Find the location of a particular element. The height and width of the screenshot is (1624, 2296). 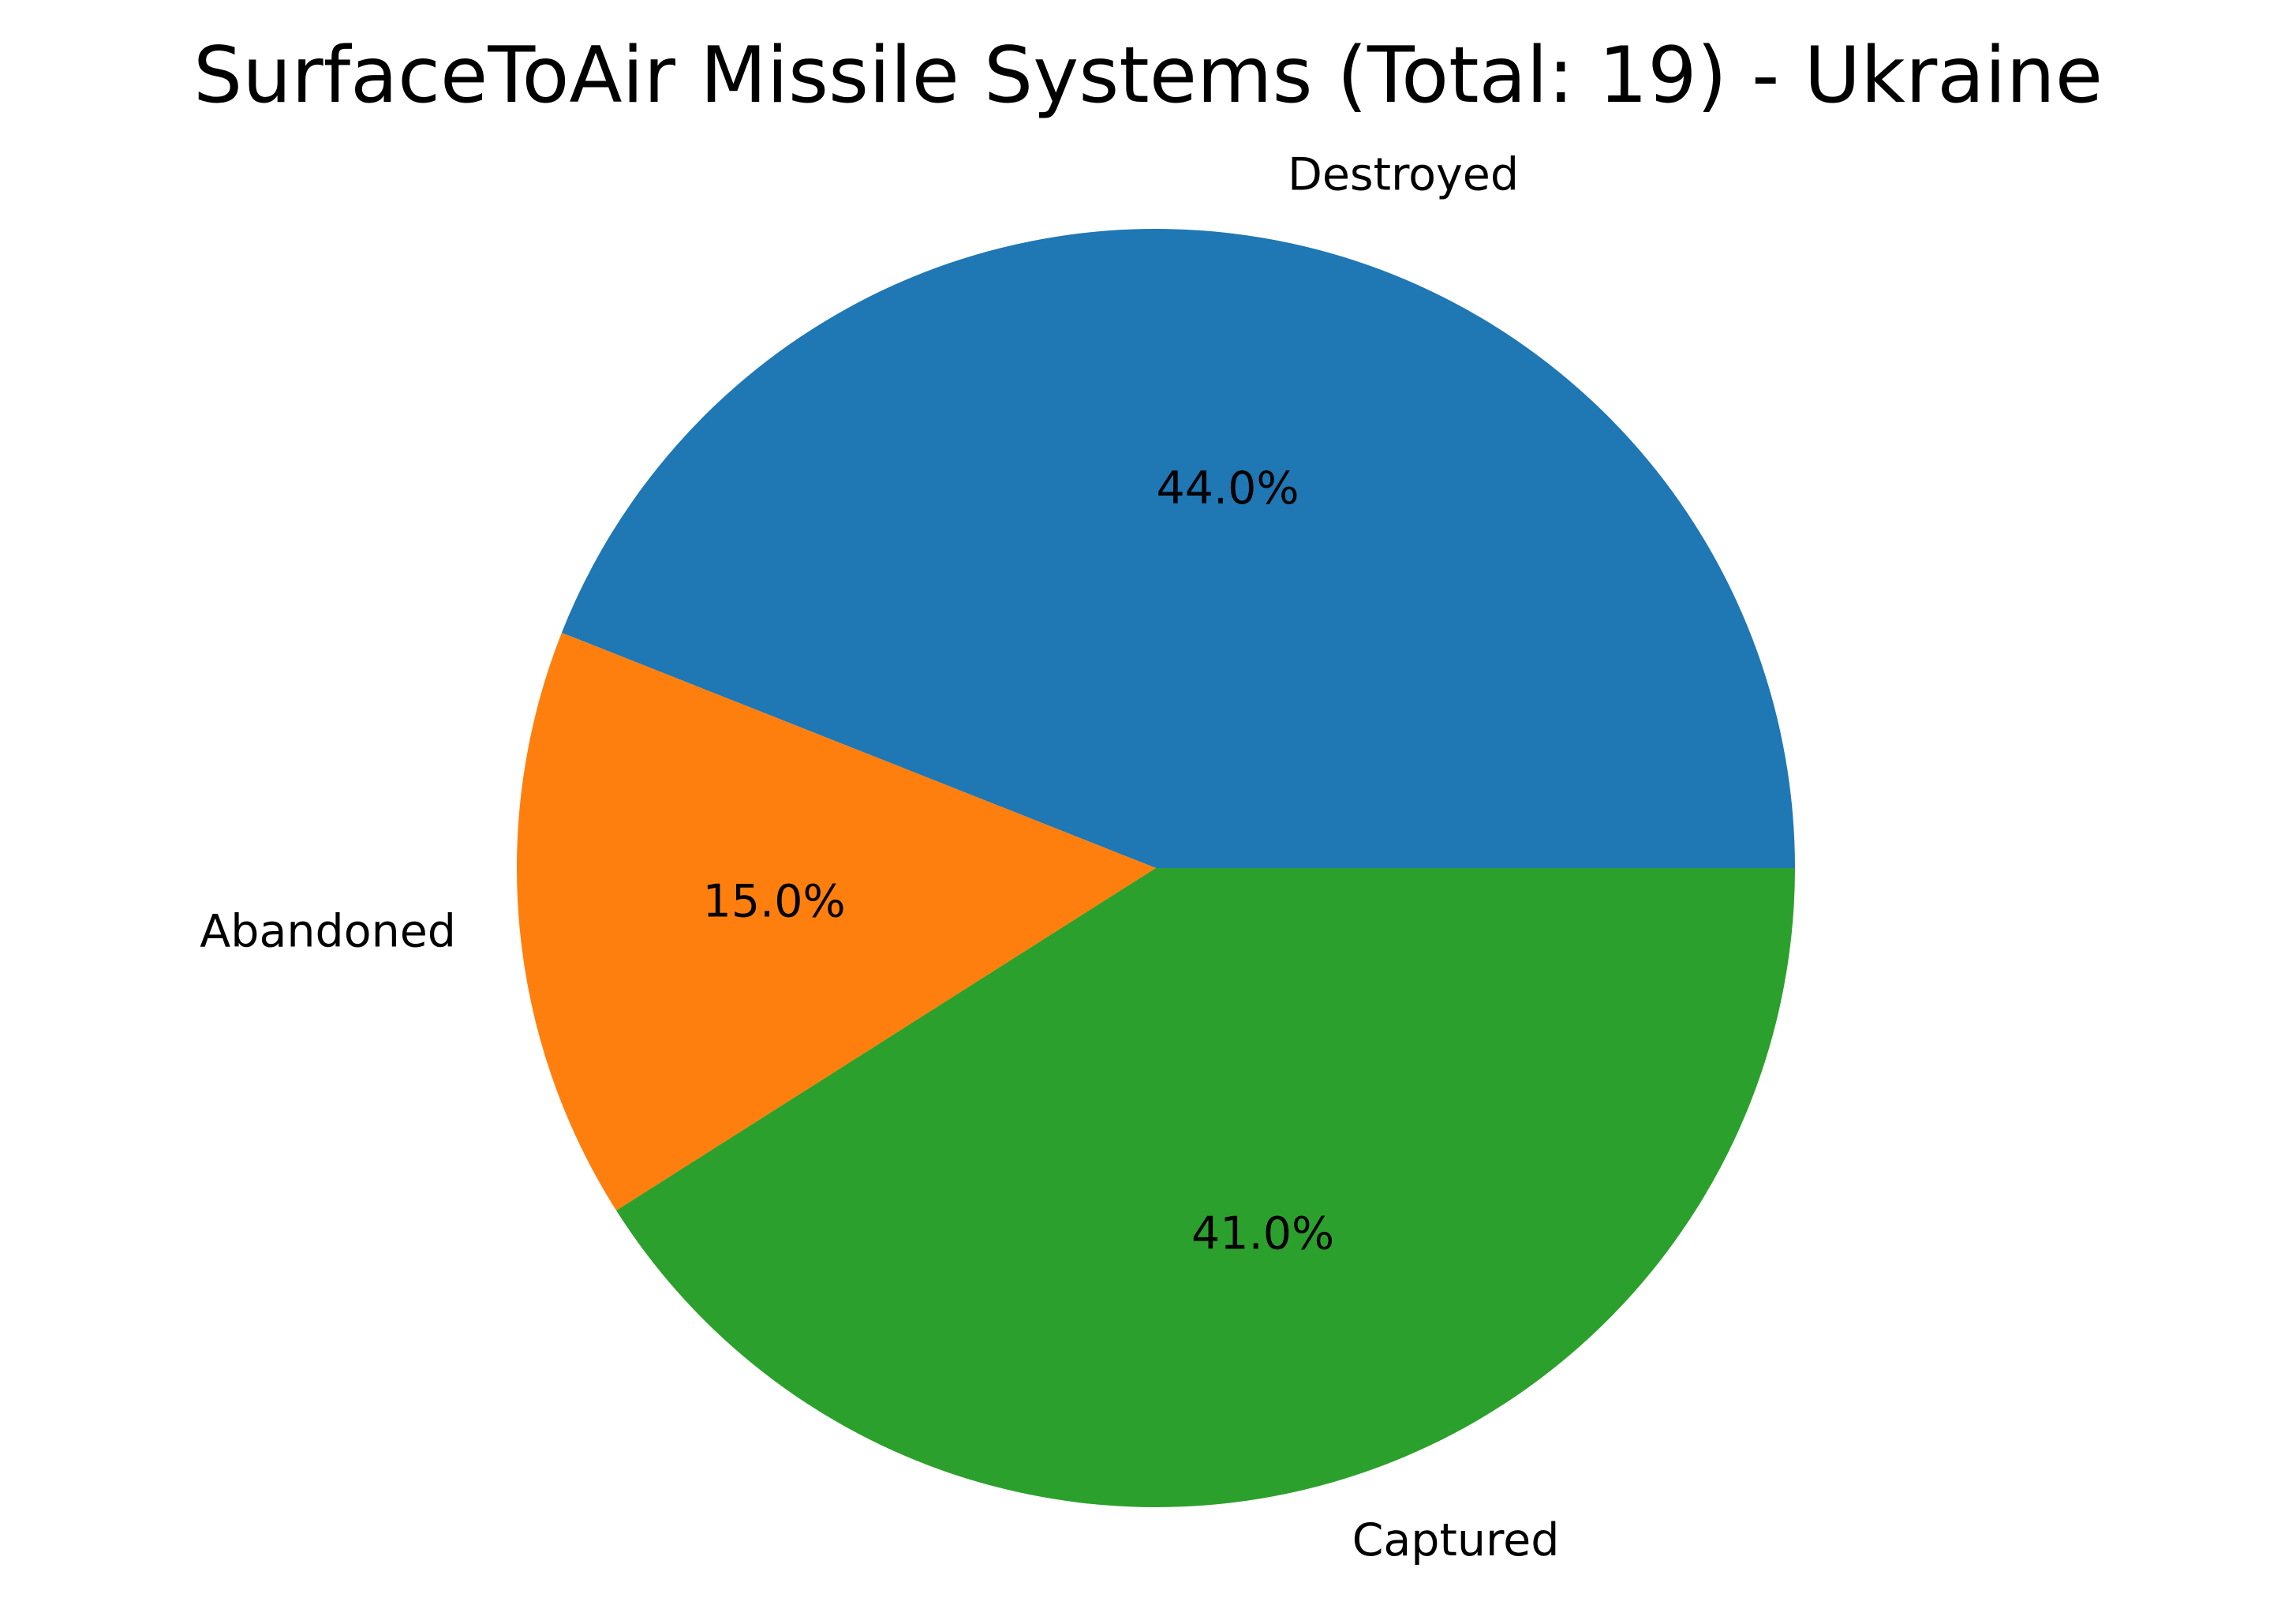

pie-slice-abandoned is located at coordinates (837, 921).